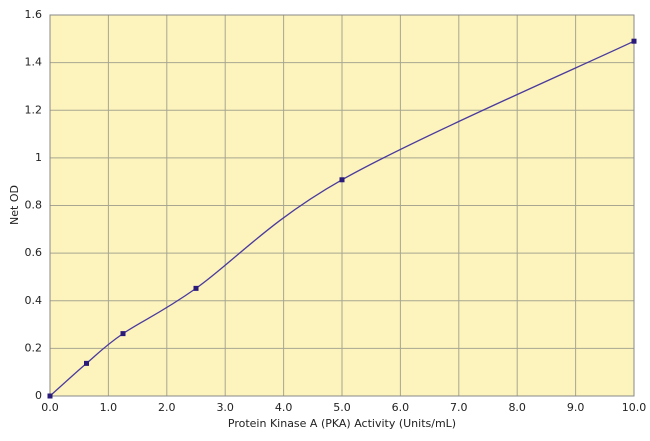 The width and height of the screenshot is (650, 441). What do you see at coordinates (34, 62) in the screenshot?
I see `y-tick-label: 1.4` at bounding box center [34, 62].